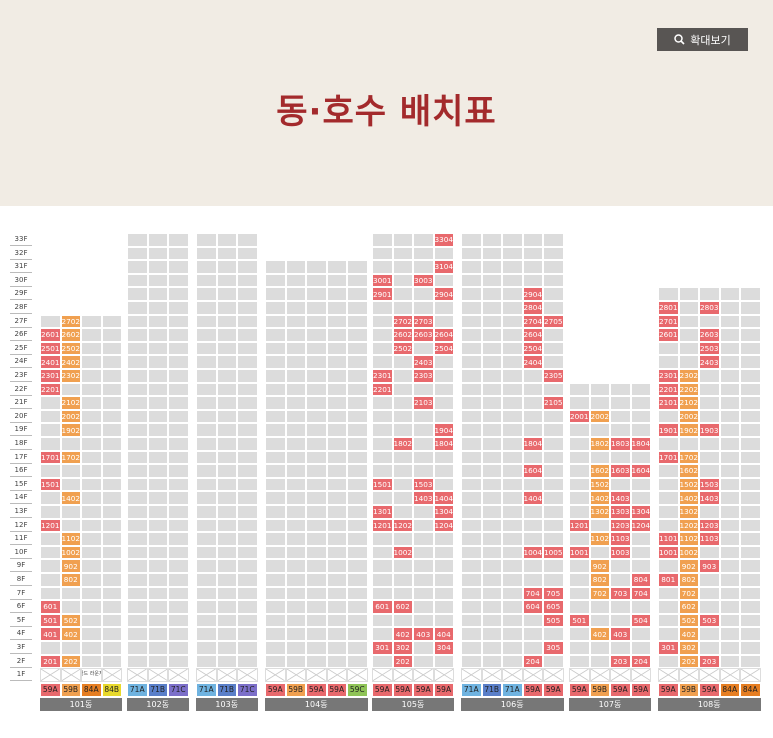 Image resolution: width=773 pixels, height=738 pixels. Describe the element at coordinates (640, 580) in the screenshot. I see `unit-cell: 804` at that location.